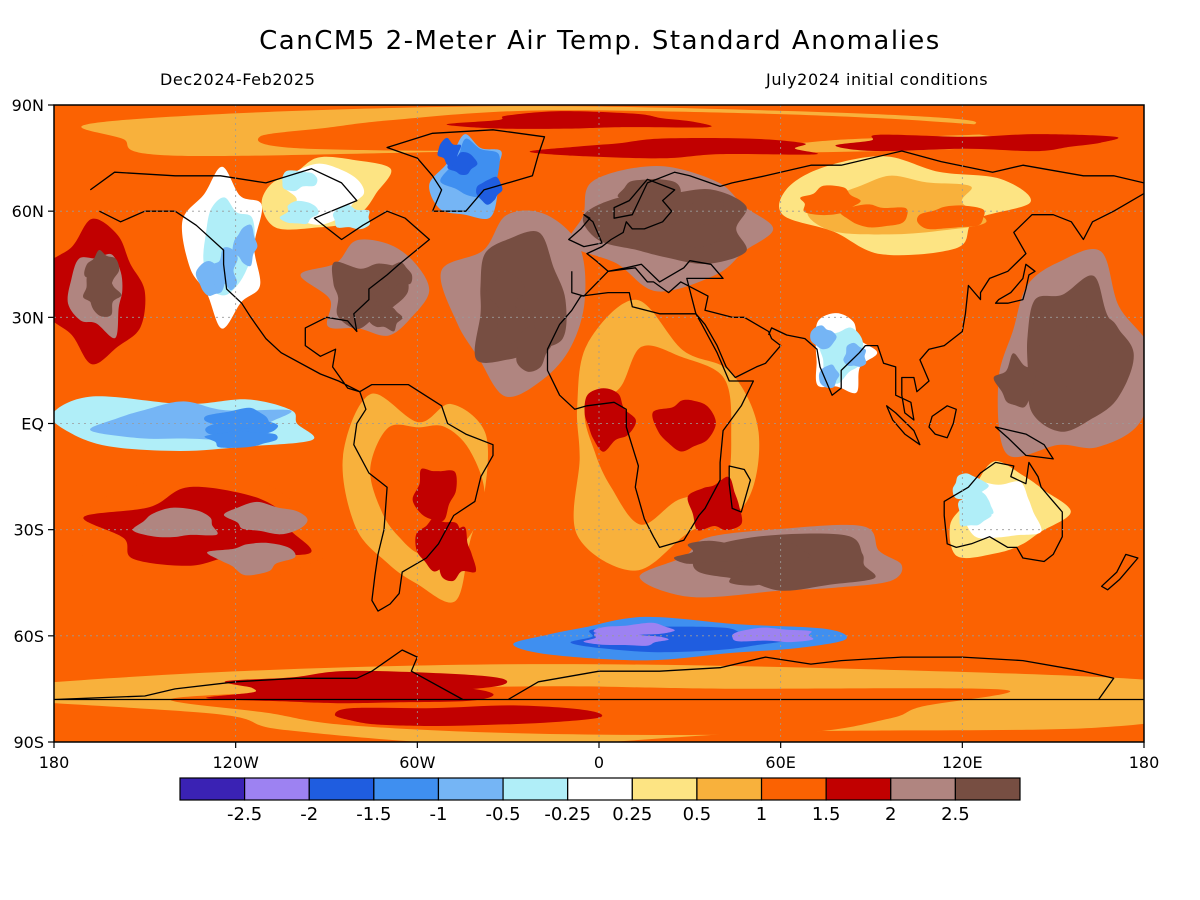 The height and width of the screenshot is (900, 1200). What do you see at coordinates (826, 814) in the screenshot?
I see `colorbar-label: 1.5` at bounding box center [826, 814].